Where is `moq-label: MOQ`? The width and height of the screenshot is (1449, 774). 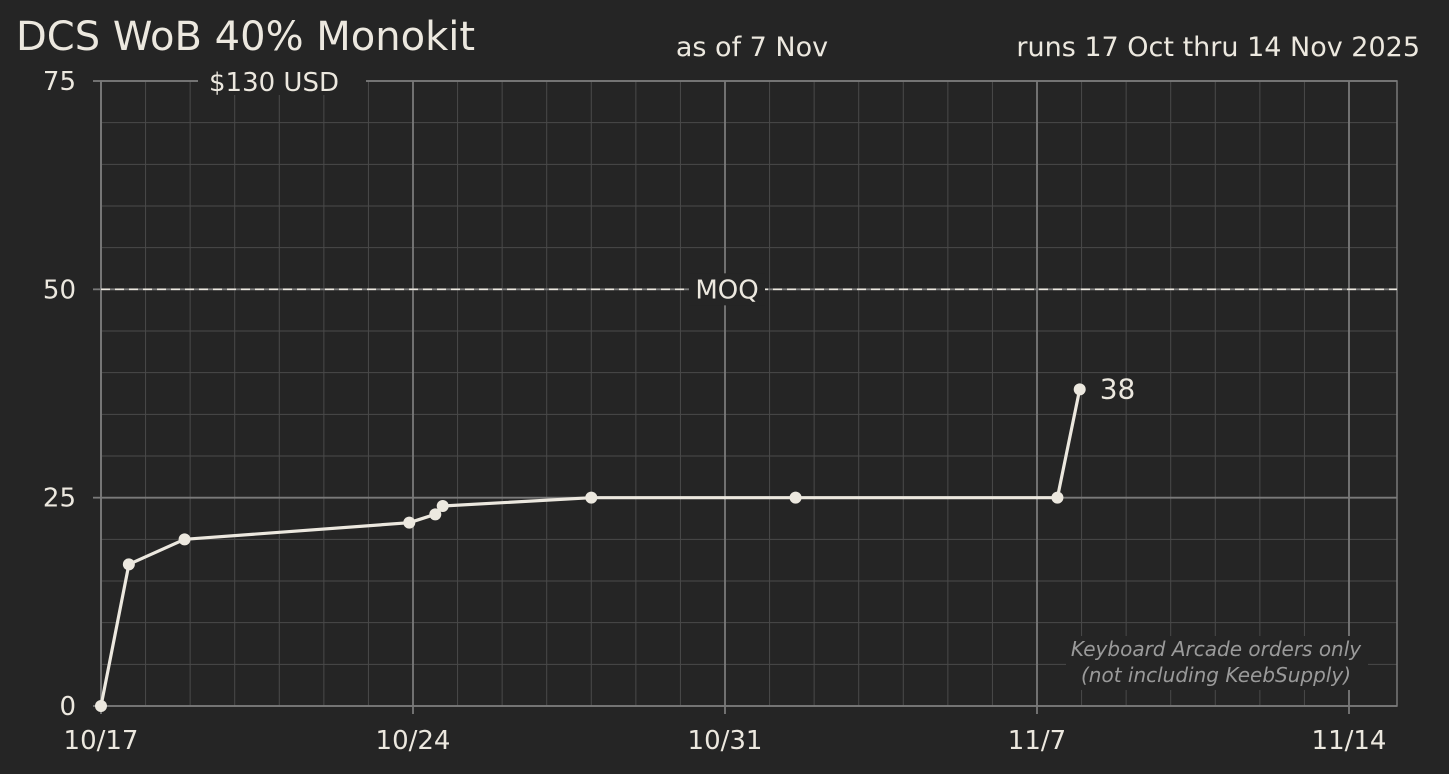 moq-label: MOQ is located at coordinates (726, 290).